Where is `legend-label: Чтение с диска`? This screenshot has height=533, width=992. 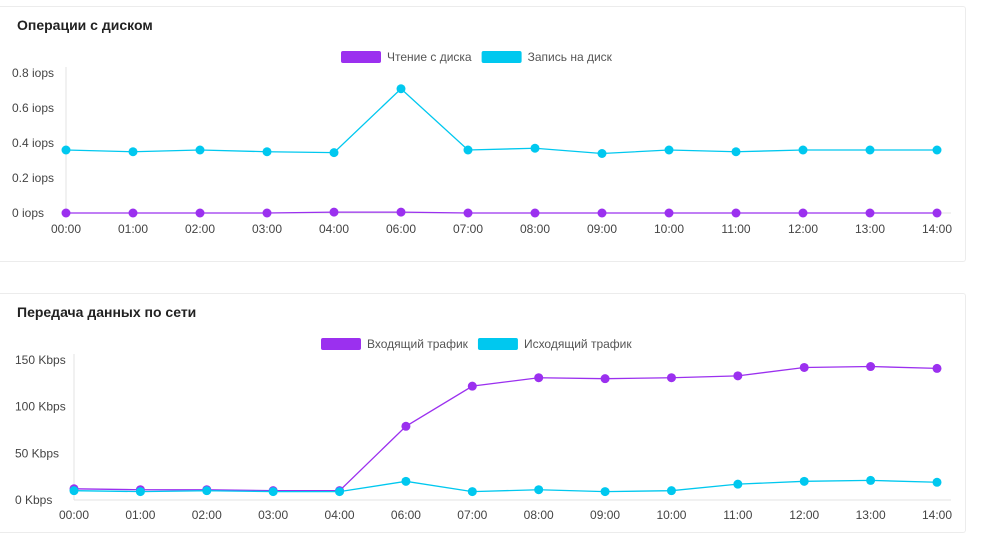 legend-label: Чтение с диска is located at coordinates (429, 57).